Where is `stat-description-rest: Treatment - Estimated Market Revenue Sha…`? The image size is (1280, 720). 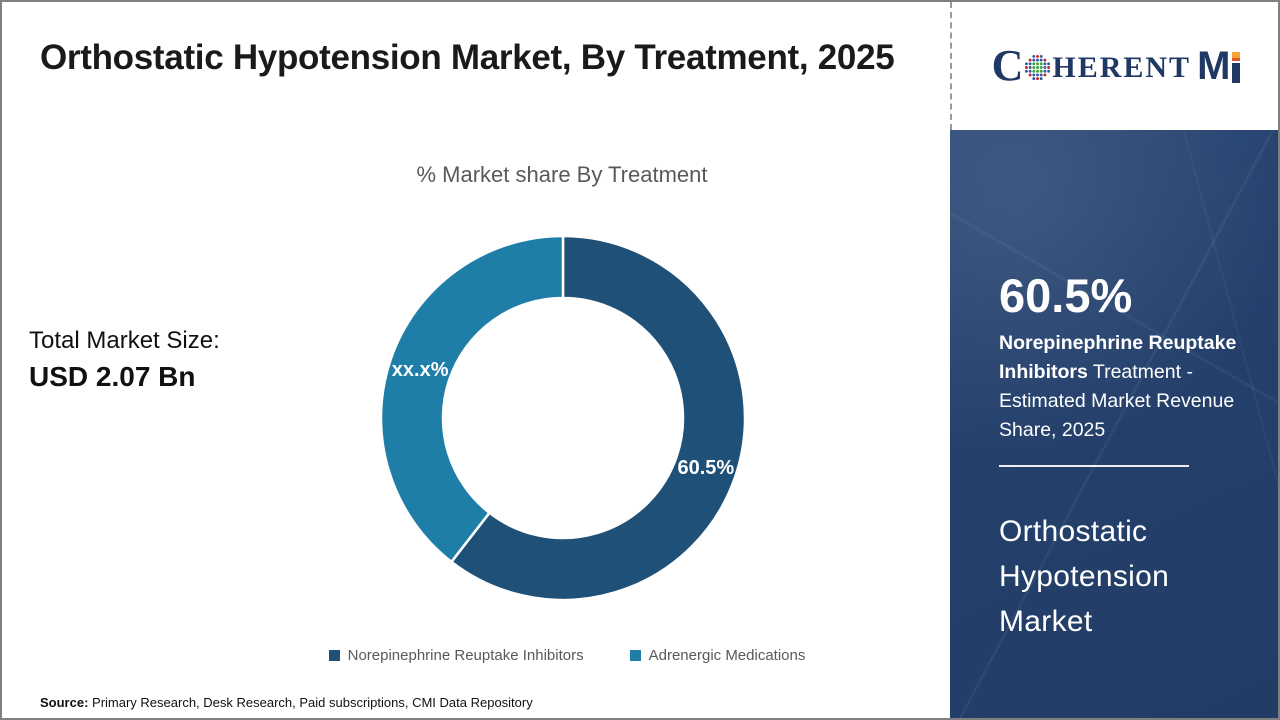
stat-description-rest: Treatment - Estimated Market Revenue Sha… is located at coordinates (1117, 400).